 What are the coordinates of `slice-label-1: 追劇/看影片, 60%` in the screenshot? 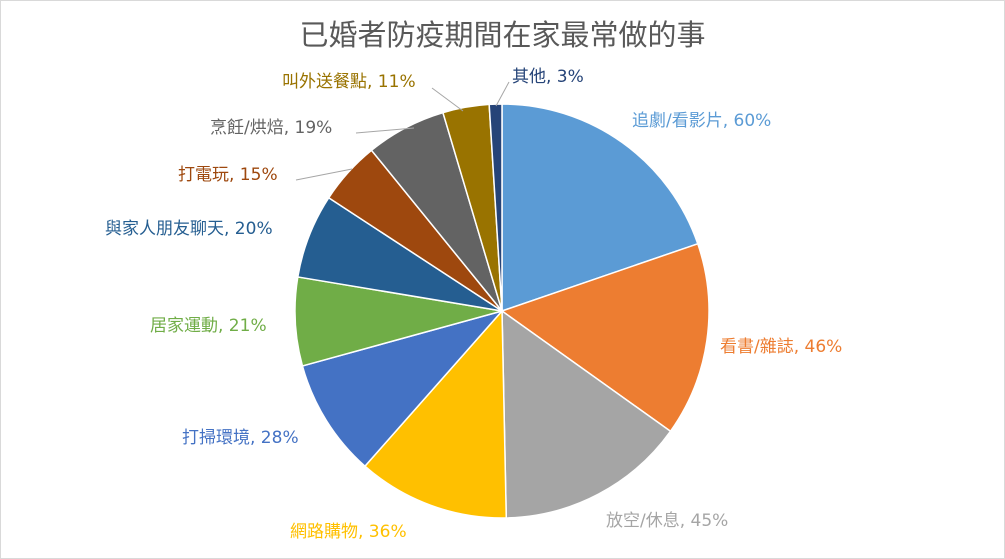 It's located at (701, 121).